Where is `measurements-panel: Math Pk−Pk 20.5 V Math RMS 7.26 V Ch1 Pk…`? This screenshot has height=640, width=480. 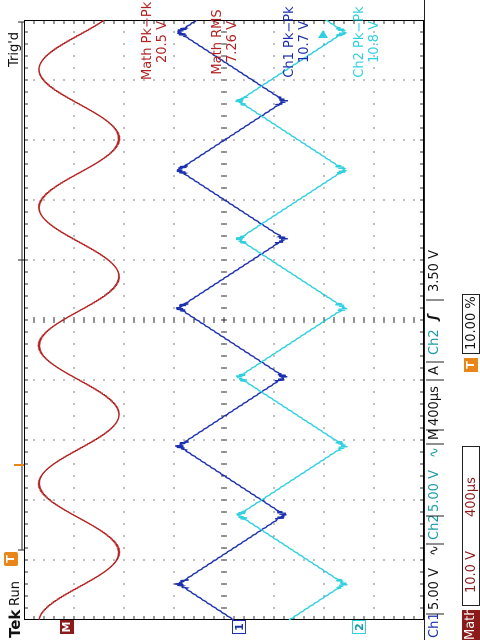 measurements-panel: Math Pk−Pk 20.5 V Math RMS 7.26 V Ch1 Pk… is located at coordinates (285, 41).